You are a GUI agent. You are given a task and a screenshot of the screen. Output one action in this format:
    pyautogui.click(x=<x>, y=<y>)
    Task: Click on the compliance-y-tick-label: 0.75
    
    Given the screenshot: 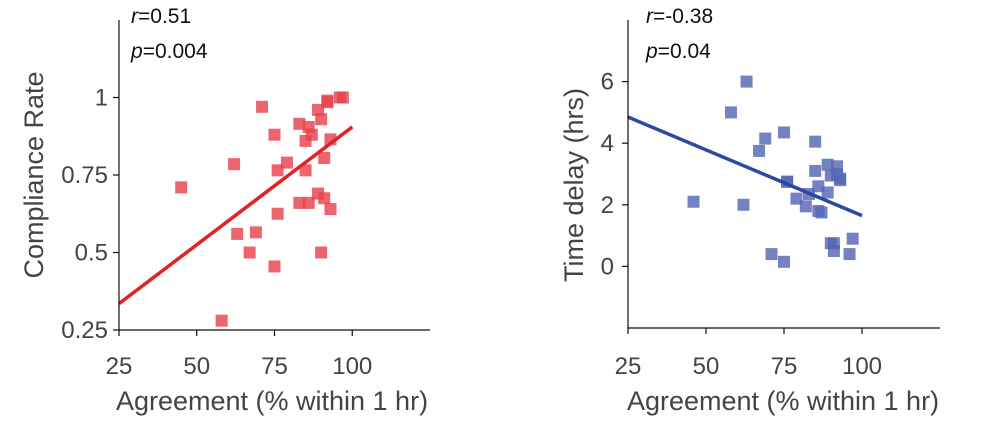 What is the action you would take?
    pyautogui.click(x=84, y=175)
    